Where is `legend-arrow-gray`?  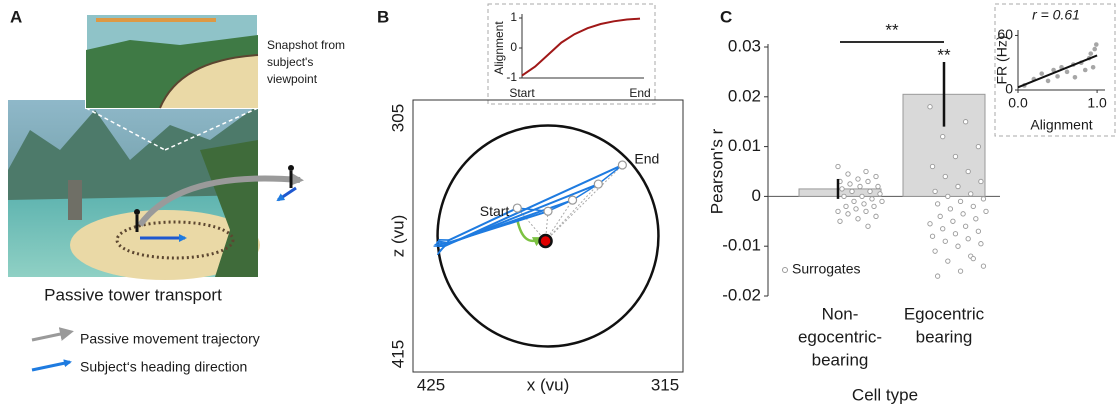 legend-arrow-gray is located at coordinates (52, 334).